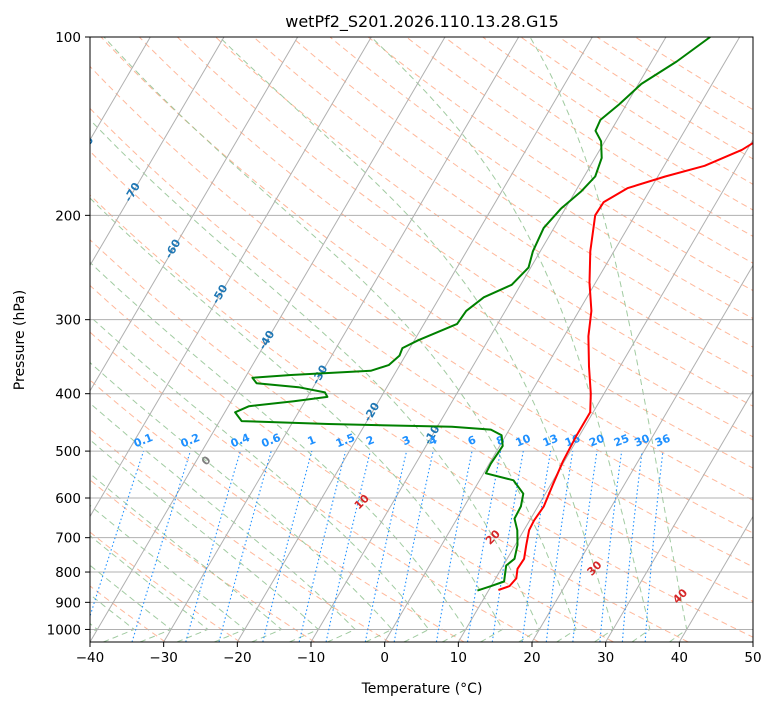 This screenshot has width=775, height=708. Describe the element at coordinates (190, 440) in the screenshot. I see `mixing-ratio-label: 0.2` at that location.